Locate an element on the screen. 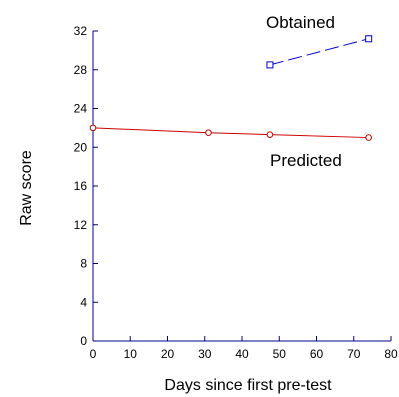  y-tick-label: 20 is located at coordinates (81, 147).